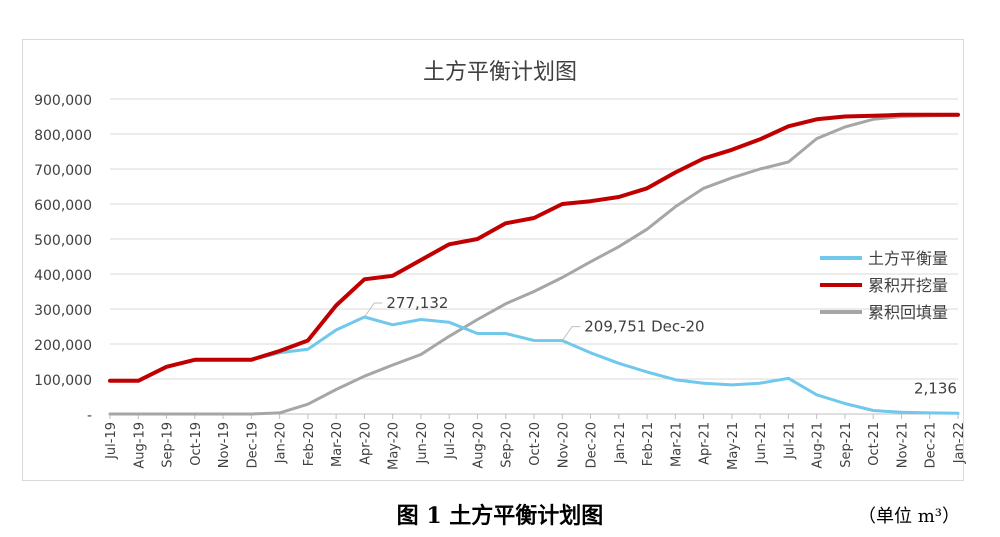  Describe the element at coordinates (908, 312) in the screenshot. I see `legend-label: 累积回填量` at that location.